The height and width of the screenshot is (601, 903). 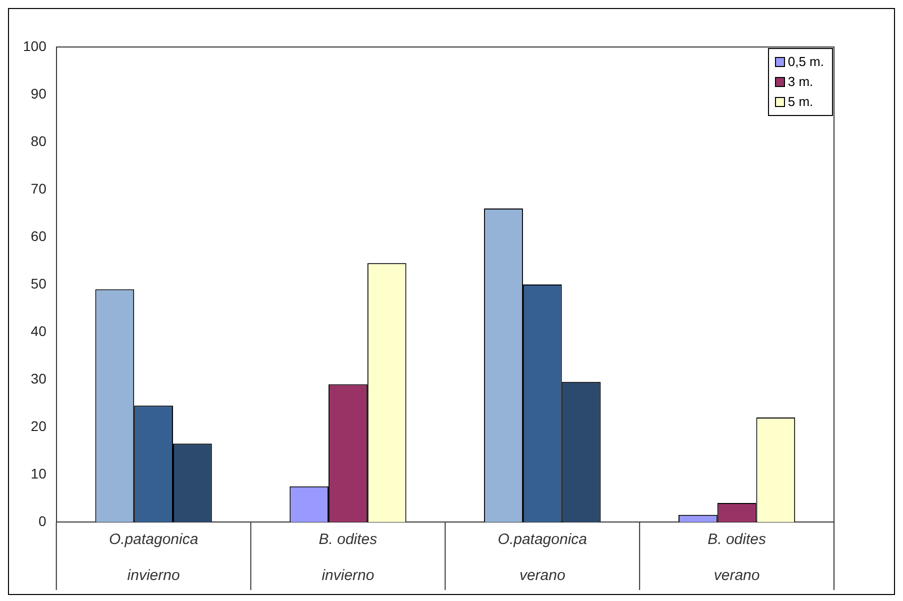 What do you see at coordinates (153, 557) in the screenshot?
I see `category-label: O.patagonica invierno` at bounding box center [153, 557].